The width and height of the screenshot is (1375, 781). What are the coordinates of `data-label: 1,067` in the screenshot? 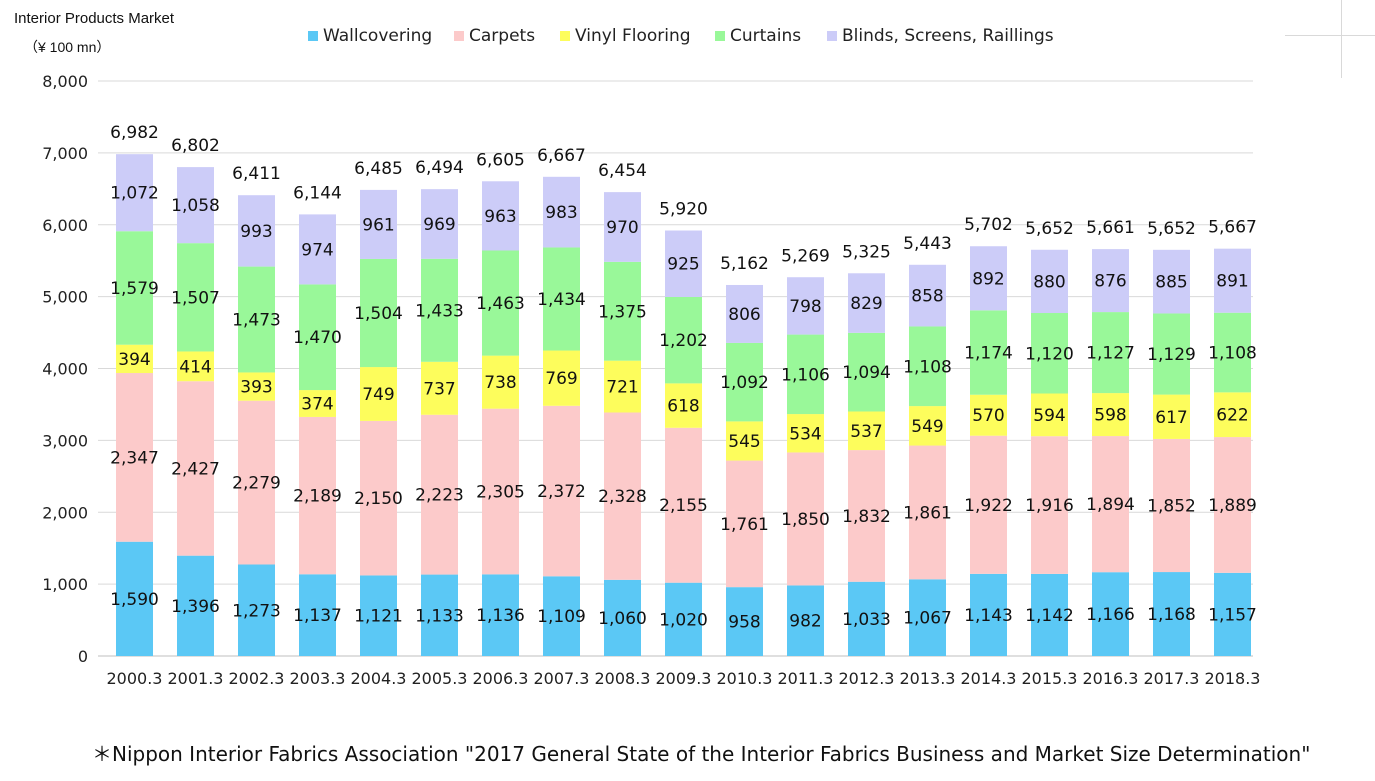 It's located at (927, 619).